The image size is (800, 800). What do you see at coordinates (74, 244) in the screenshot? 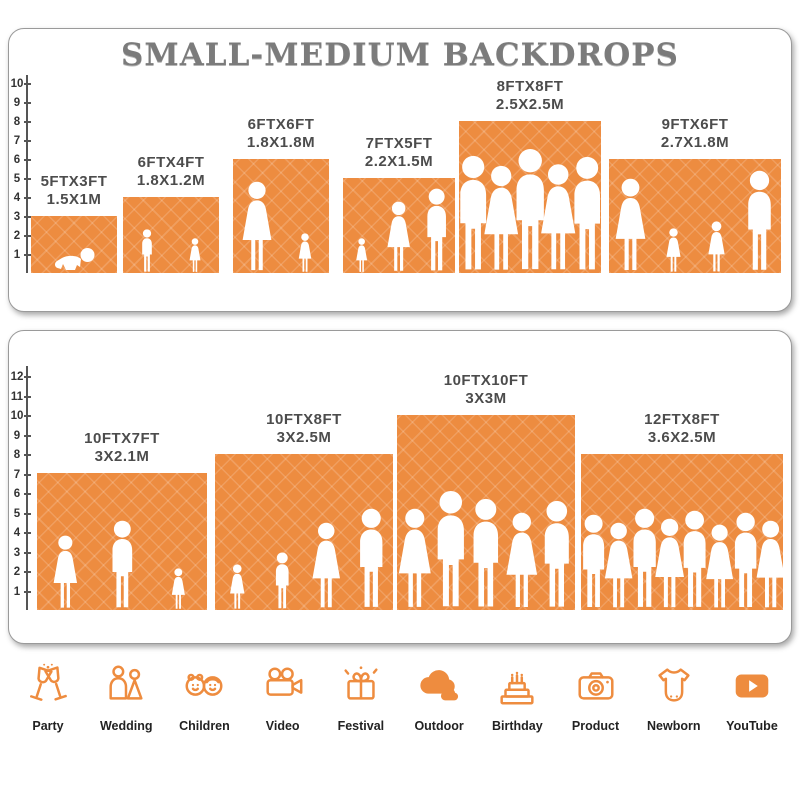
I see `backdrop-5ftx3ft` at bounding box center [74, 244].